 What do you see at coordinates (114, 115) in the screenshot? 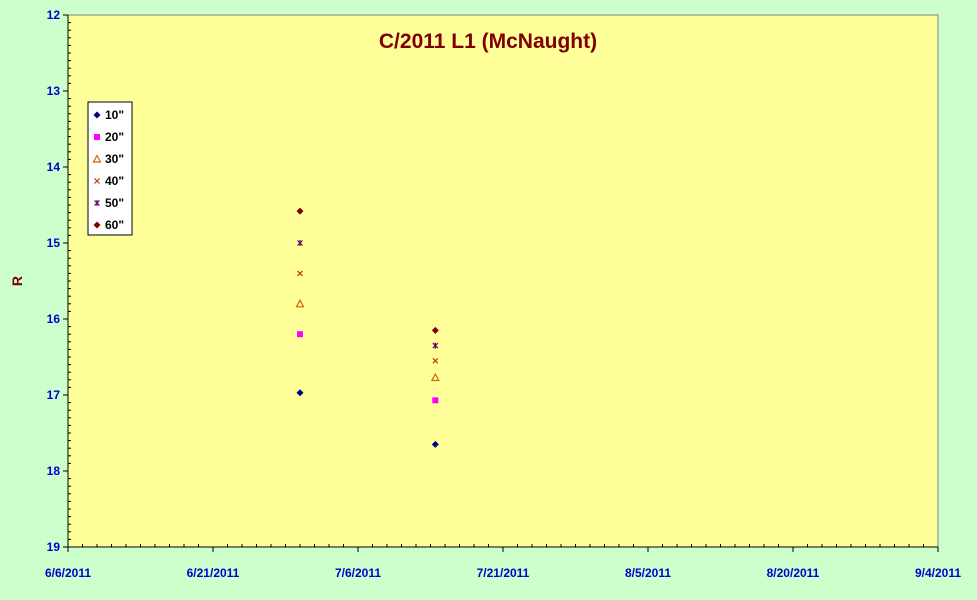
I see `legend-label-1: 10"` at bounding box center [114, 115].